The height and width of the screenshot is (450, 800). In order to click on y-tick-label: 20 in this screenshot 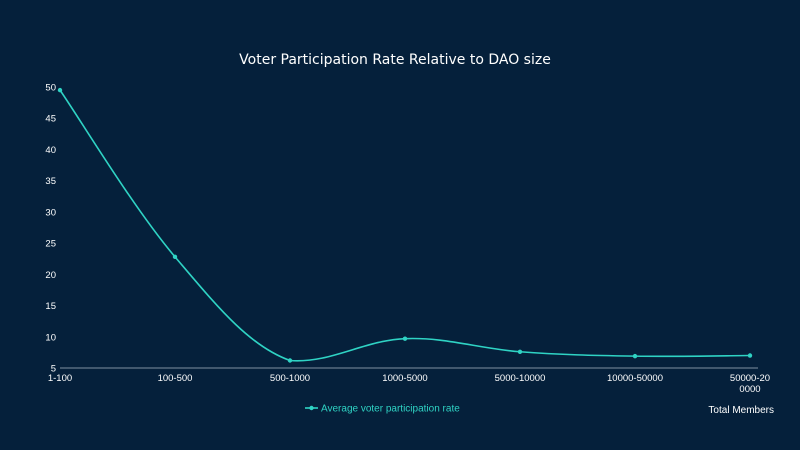, I will do `click(50, 275)`.